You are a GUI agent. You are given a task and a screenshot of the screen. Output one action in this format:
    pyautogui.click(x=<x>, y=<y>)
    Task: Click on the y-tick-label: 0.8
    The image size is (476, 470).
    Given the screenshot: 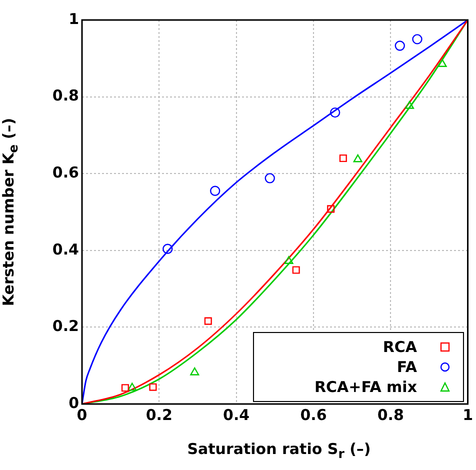 What is the action you would take?
    pyautogui.click(x=65, y=95)
    